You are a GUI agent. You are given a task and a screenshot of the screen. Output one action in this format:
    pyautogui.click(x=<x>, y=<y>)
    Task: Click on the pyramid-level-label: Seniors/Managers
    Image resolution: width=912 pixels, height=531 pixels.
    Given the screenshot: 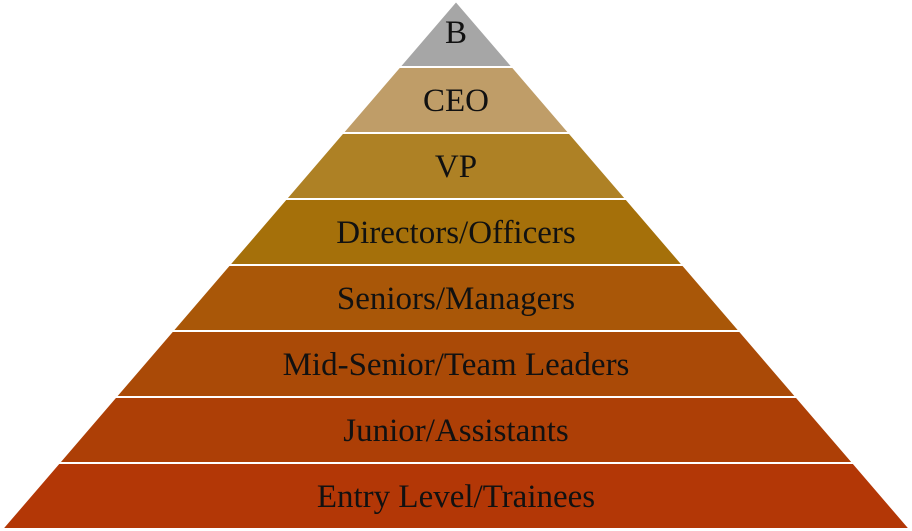 What is the action you would take?
    pyautogui.click(x=456, y=299)
    